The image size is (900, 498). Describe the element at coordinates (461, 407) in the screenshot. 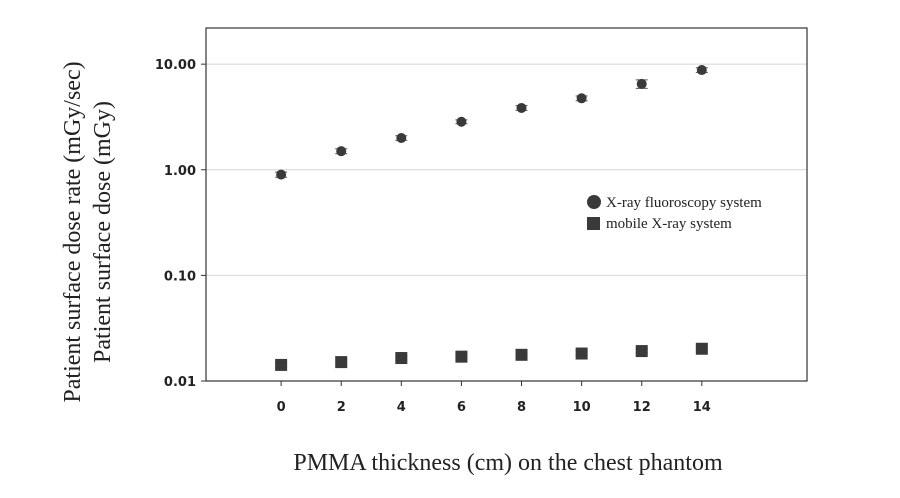

I see `x-tick-label: 6` at that location.